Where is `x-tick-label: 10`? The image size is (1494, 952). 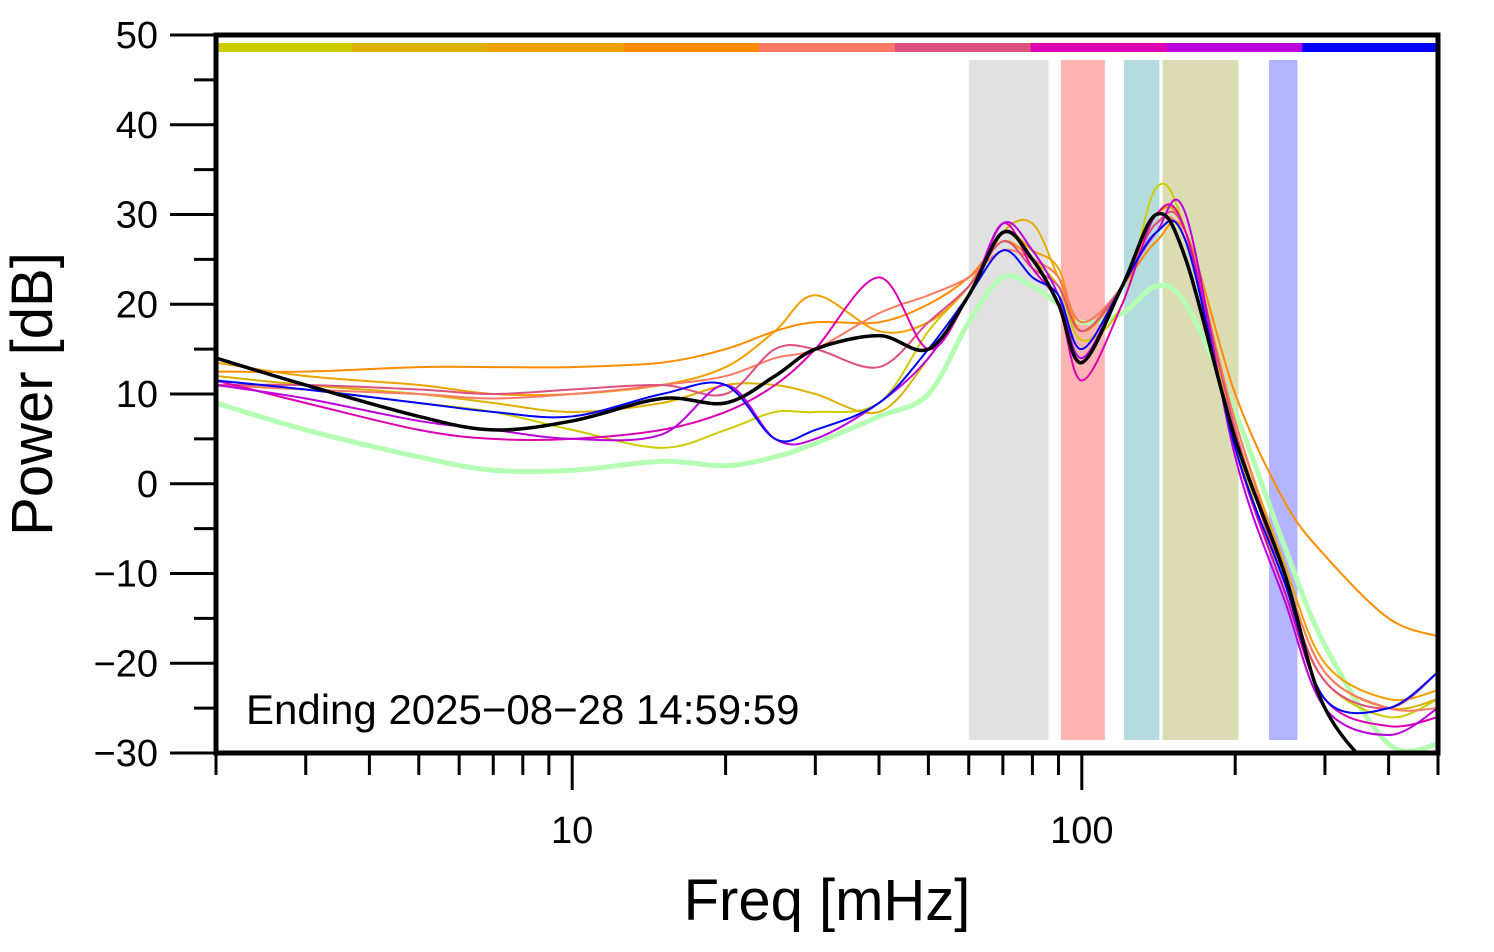
x-tick-label: 10 is located at coordinates (572, 831).